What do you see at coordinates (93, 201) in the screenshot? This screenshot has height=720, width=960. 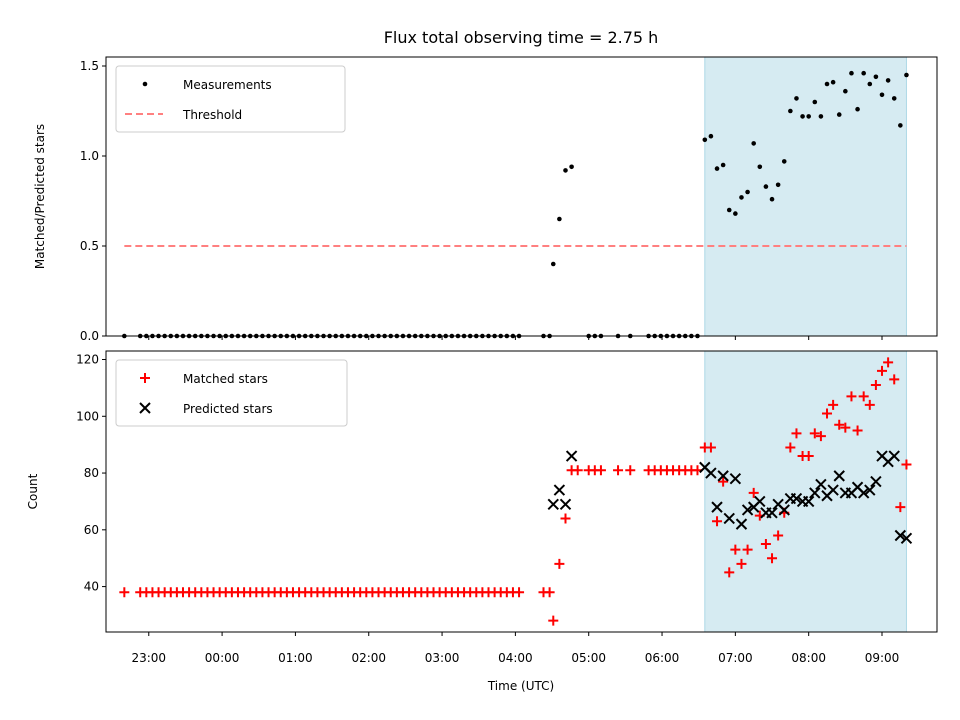 I see `y-ticks-top: 0.0 0.5 1.0 1.5` at bounding box center [93, 201].